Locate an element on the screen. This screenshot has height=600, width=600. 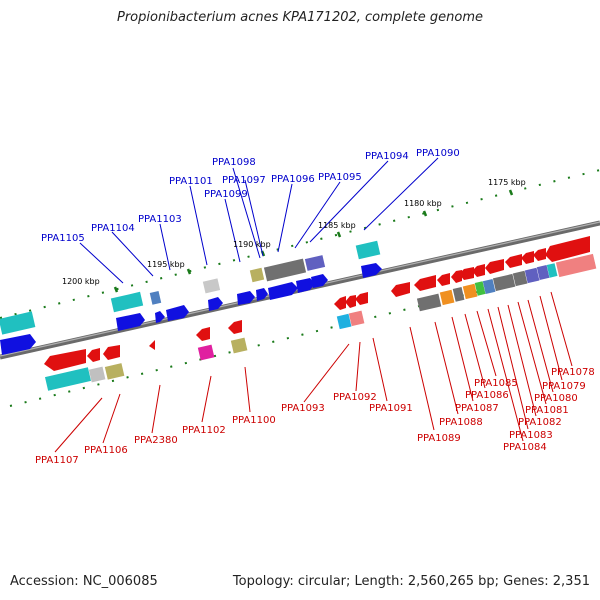
leader-ppa1084 is located at coordinates (505, 375).